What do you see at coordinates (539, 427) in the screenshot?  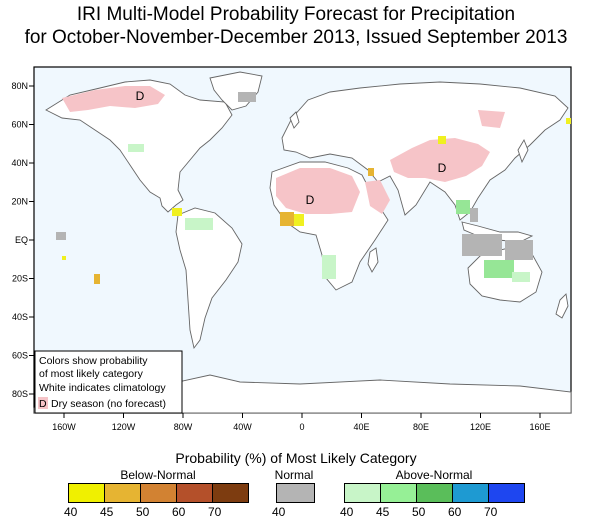 I see `lon-label: 160E` at bounding box center [539, 427].